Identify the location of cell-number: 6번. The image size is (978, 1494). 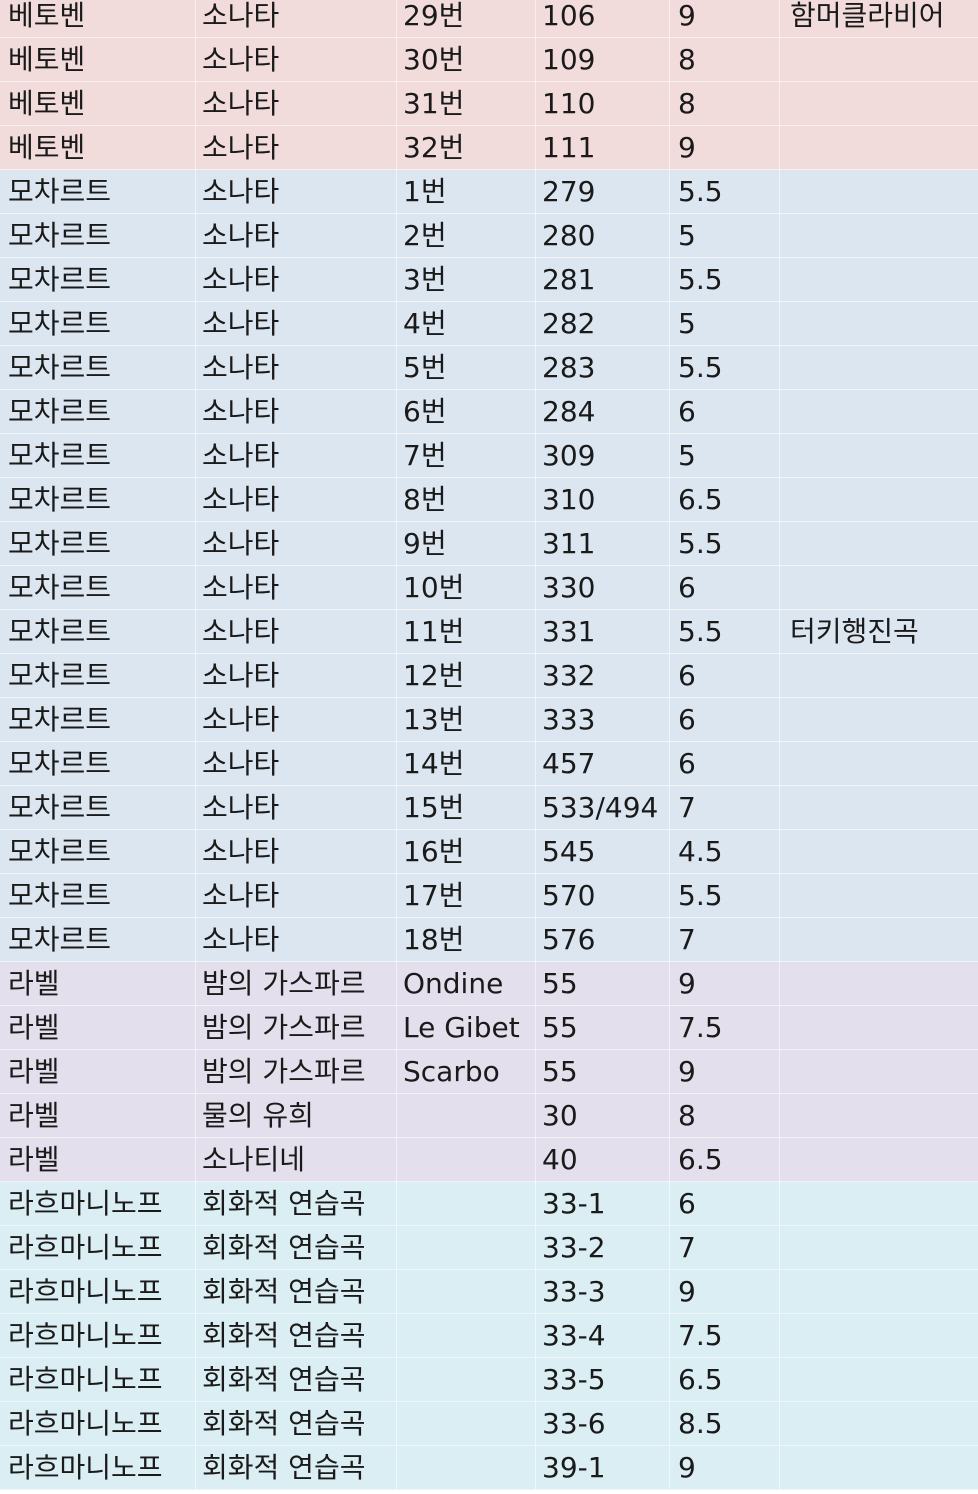
(466, 412).